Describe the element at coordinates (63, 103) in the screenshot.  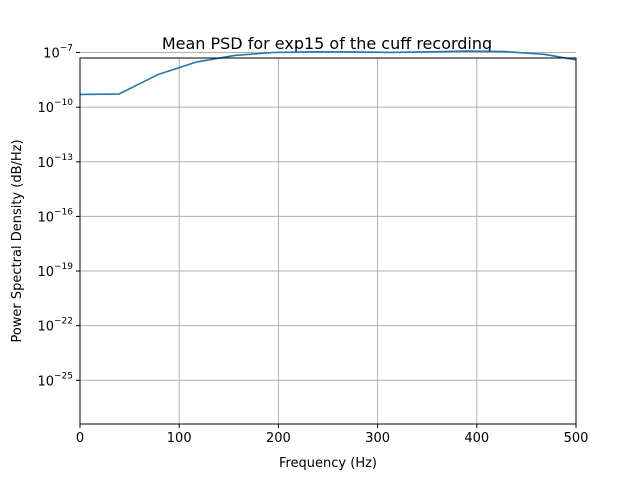
I see `y-tick-exponent: −10` at that location.